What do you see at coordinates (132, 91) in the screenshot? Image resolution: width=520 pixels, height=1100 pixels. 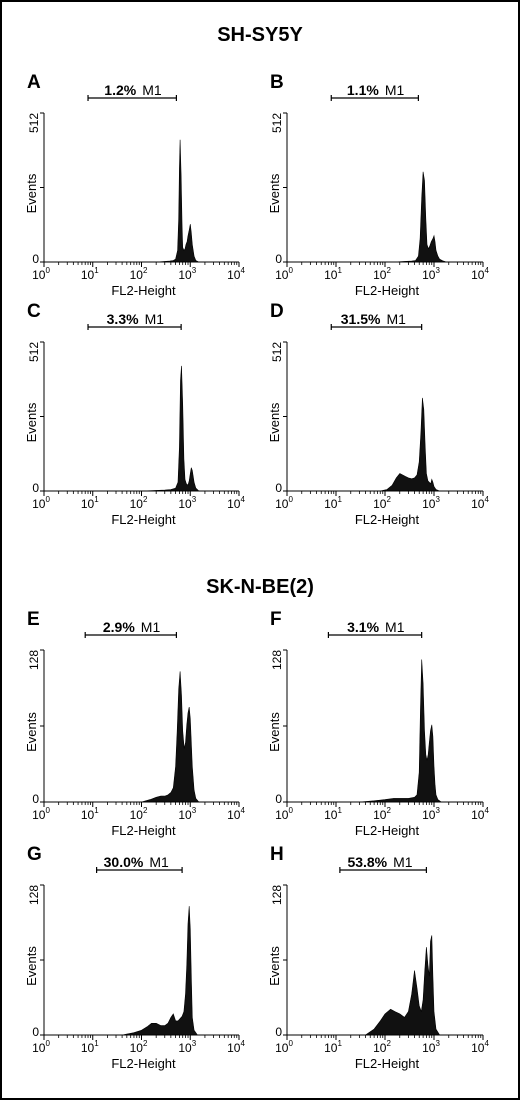 I see `gate-marker-m1: 1.2% M1` at bounding box center [132, 91].